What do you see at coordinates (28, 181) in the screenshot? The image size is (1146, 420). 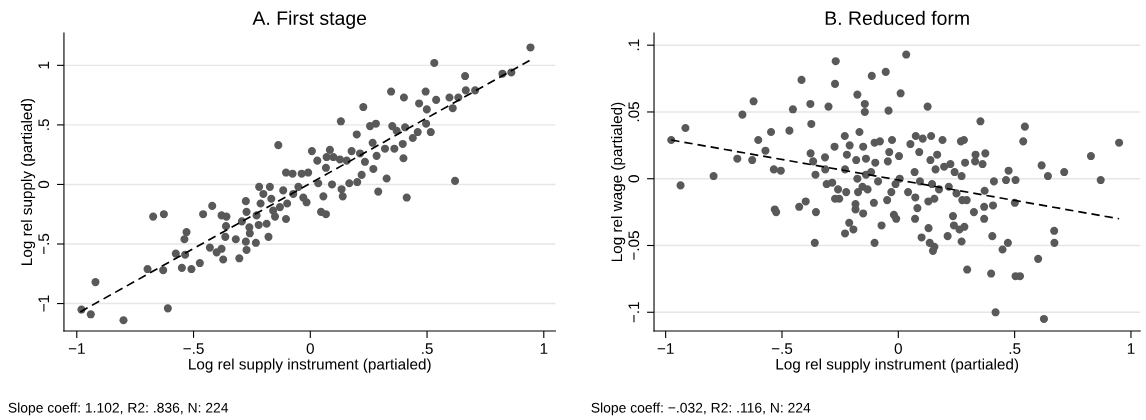 I see `y-axis-title: Log rel supply (partialed)` at bounding box center [28, 181].